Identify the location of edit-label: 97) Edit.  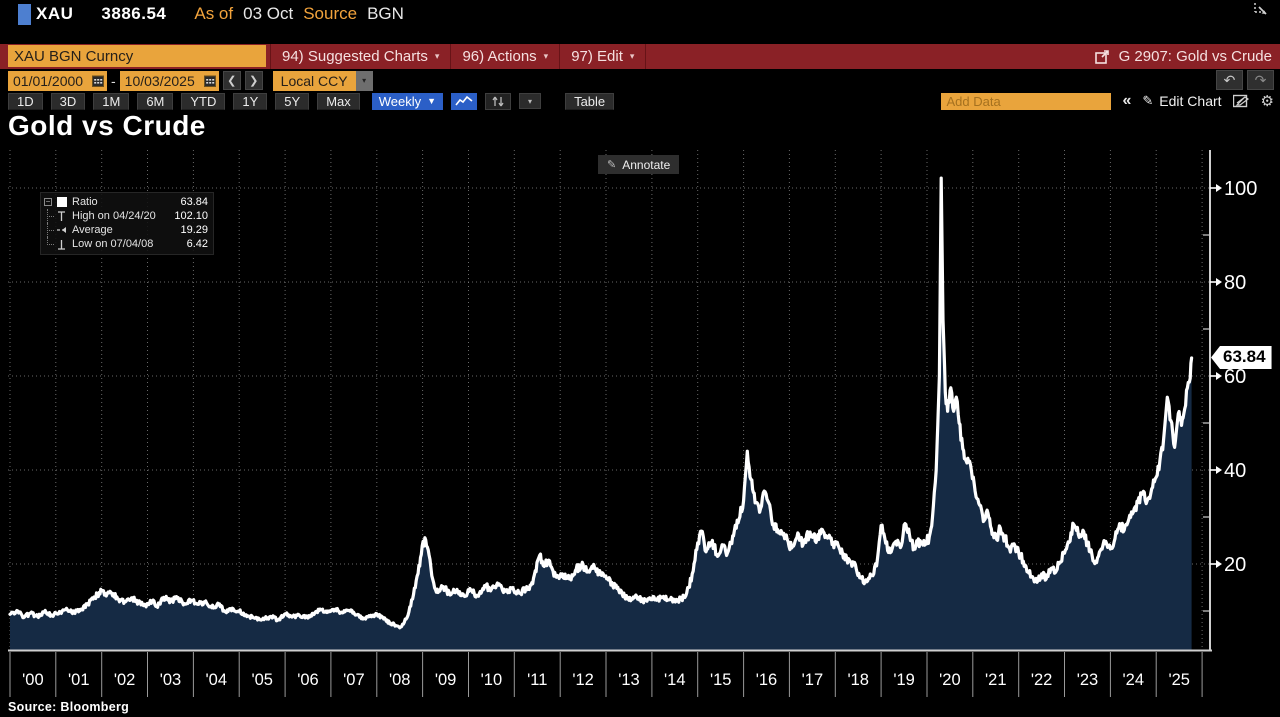
(597, 56).